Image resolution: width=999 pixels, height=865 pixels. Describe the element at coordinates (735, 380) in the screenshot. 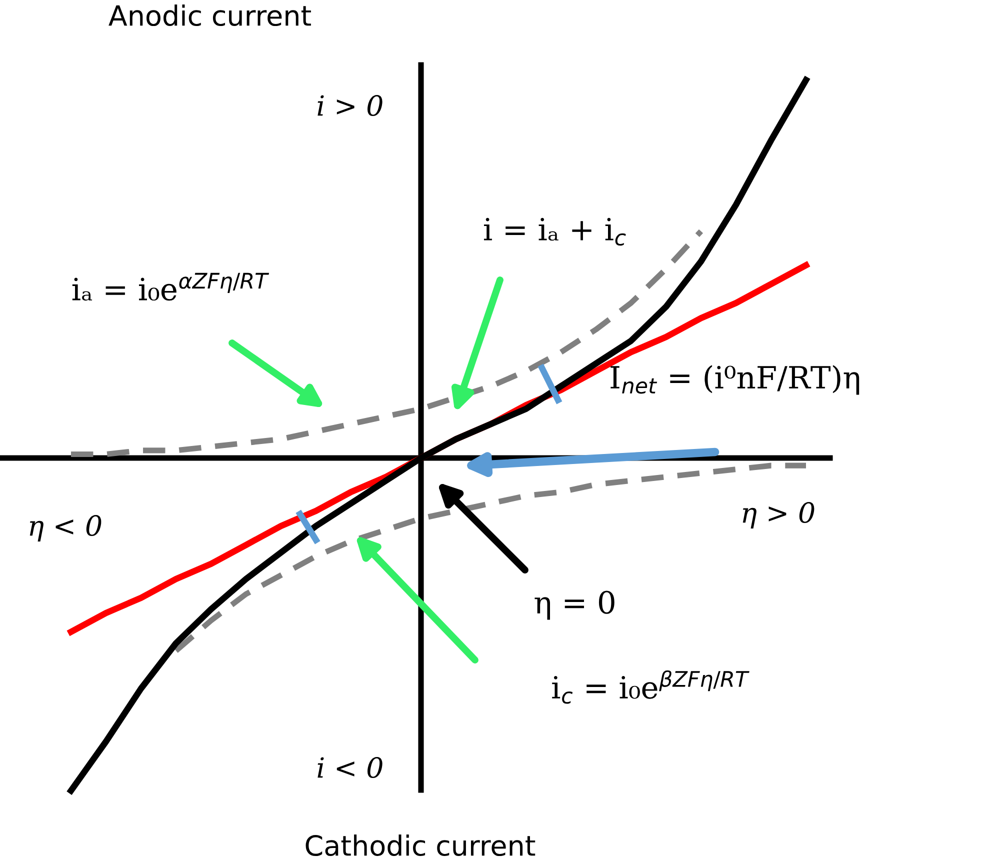

I see `annotation: I$_{net}$ = (i⁰nF/RT)η` at that location.